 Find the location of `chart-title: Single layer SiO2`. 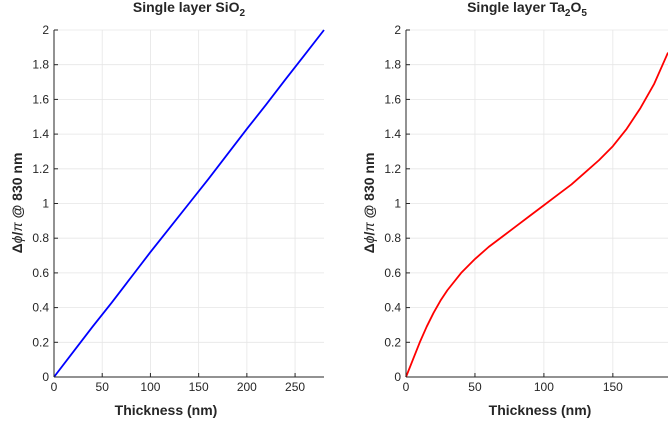

chart-title: Single layer SiO2 is located at coordinates (189, 9).